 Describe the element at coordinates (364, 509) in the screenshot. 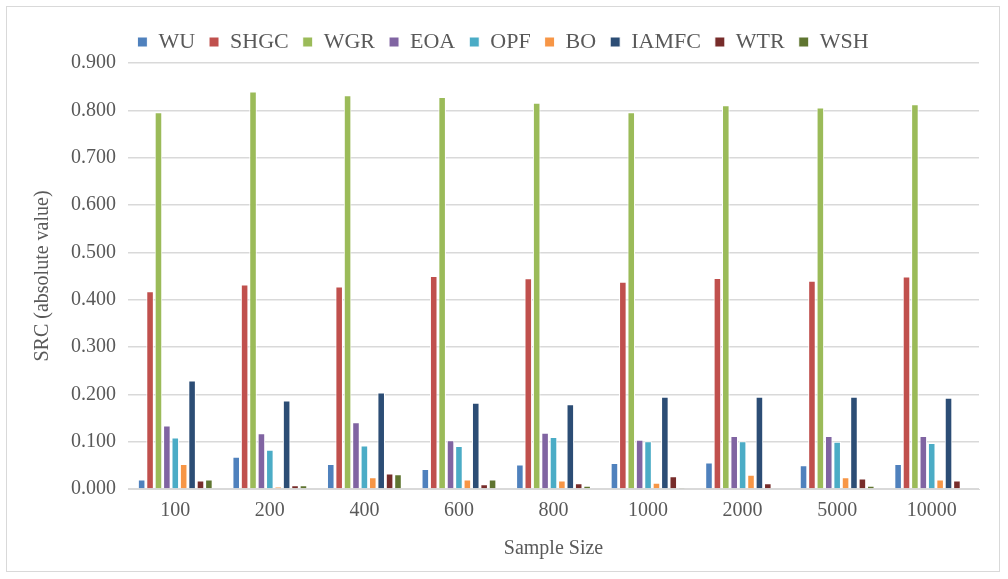

I see `x-tick-label: 400` at that location.